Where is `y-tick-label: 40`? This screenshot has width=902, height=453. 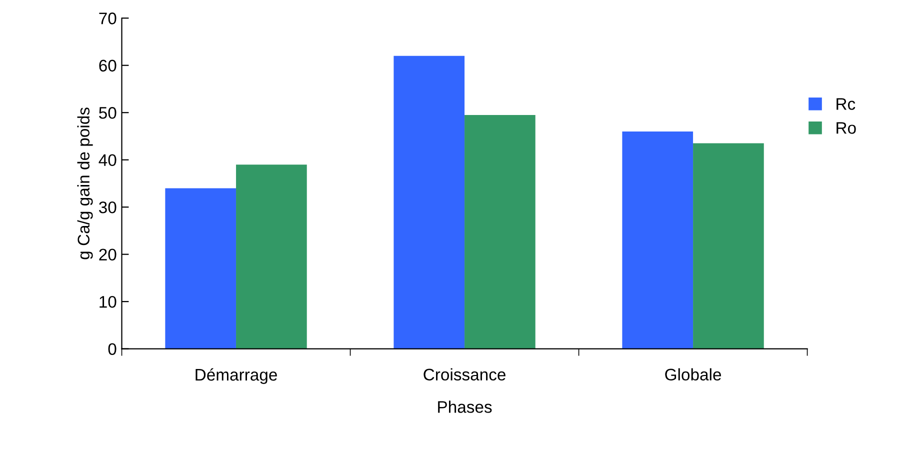
y-tick-label: 40 is located at coordinates (107, 160).